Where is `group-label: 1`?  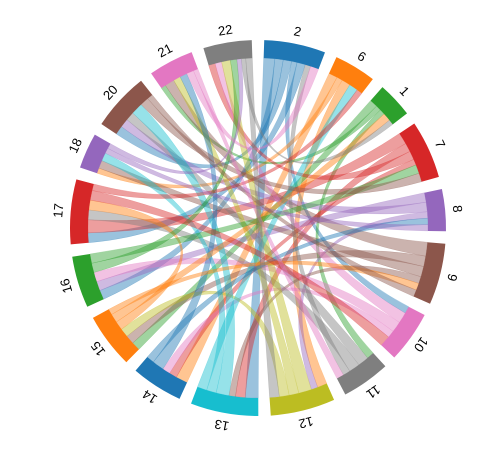
group-label: 1 is located at coordinates (405, 91).